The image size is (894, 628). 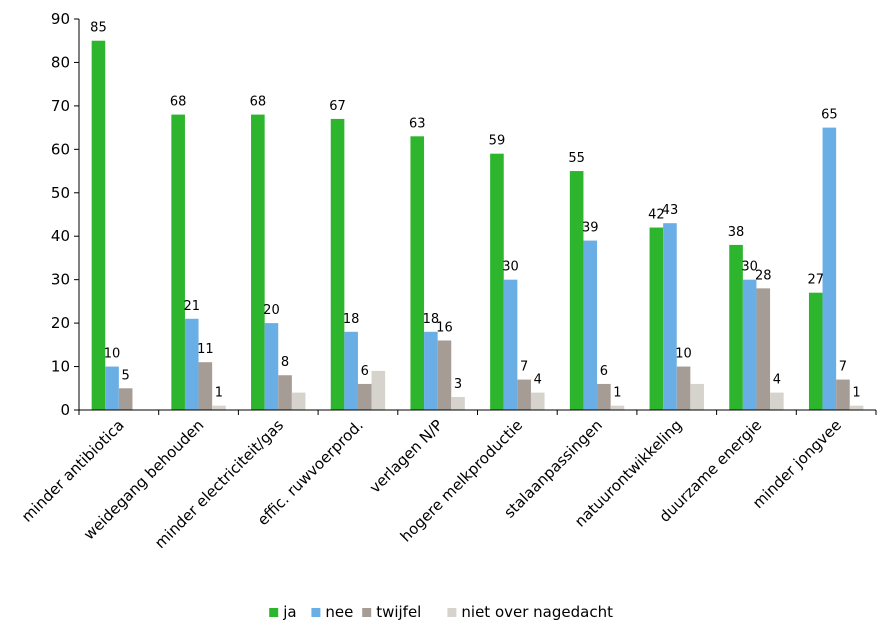 What do you see at coordinates (60, 62) in the screenshot?
I see `y-tick-label: 80` at bounding box center [60, 62].